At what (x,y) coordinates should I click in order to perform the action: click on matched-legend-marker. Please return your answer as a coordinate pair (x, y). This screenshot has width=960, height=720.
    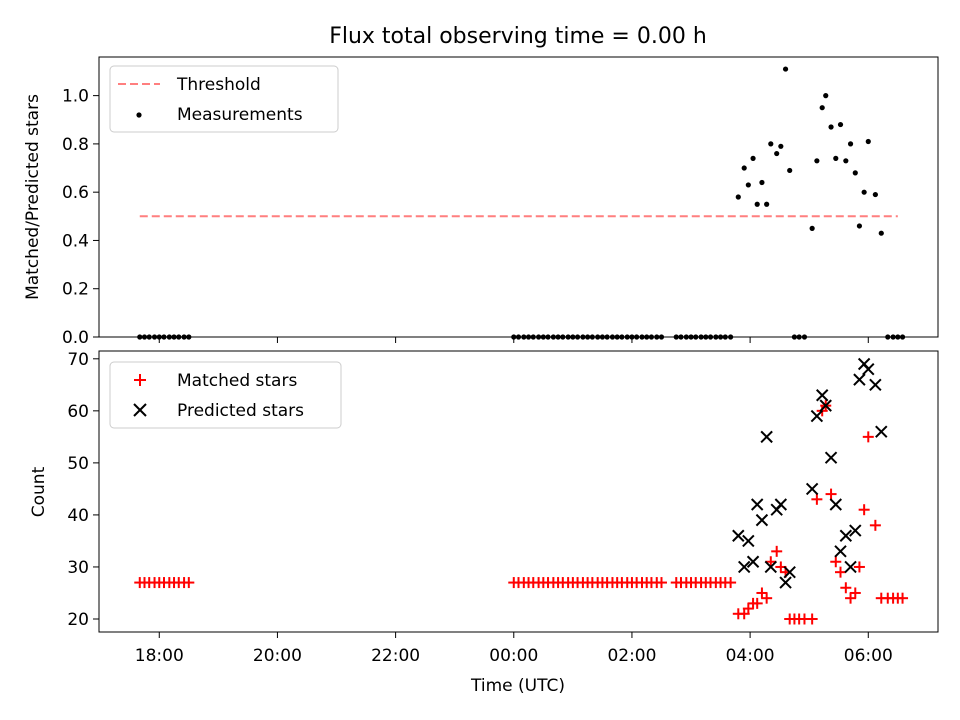
    Looking at the image, I should click on (140, 380).